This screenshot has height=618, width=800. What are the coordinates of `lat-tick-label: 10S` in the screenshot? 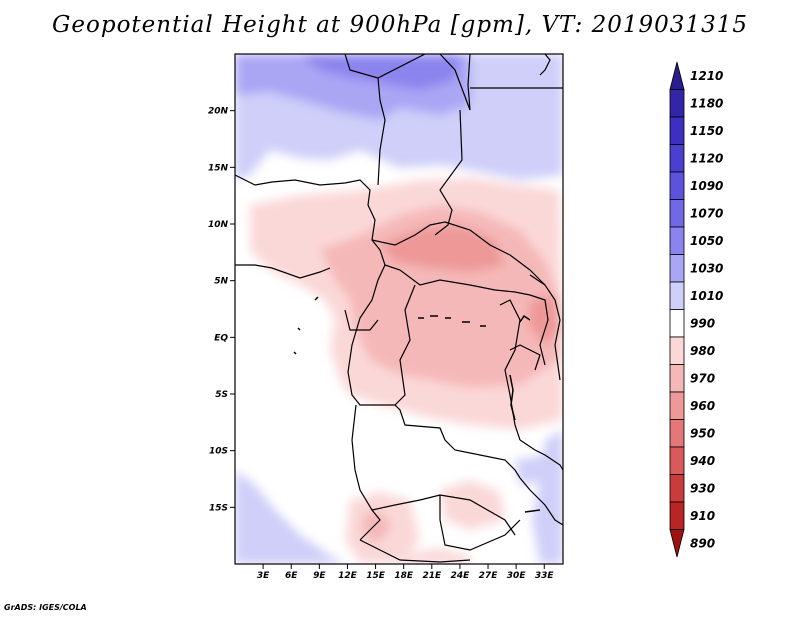 It's located at (218, 452).